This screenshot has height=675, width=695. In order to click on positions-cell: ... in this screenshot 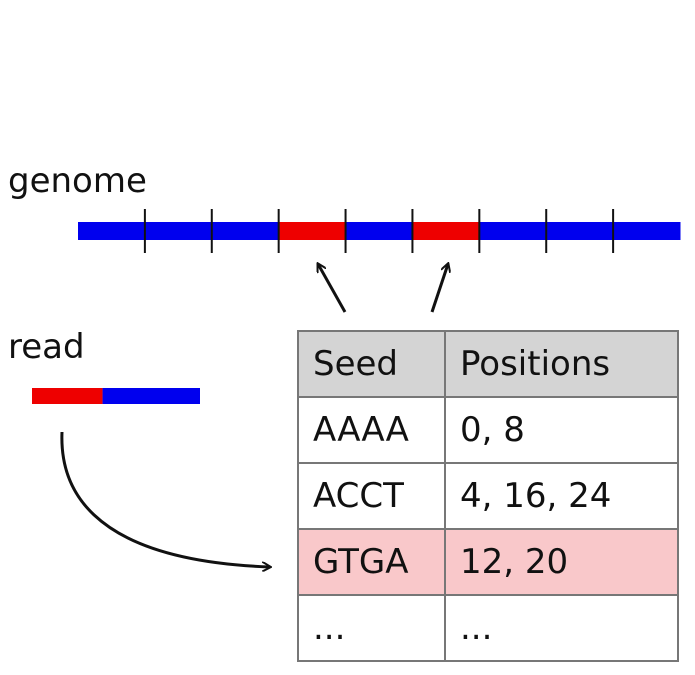, I will do `click(561, 628)`.